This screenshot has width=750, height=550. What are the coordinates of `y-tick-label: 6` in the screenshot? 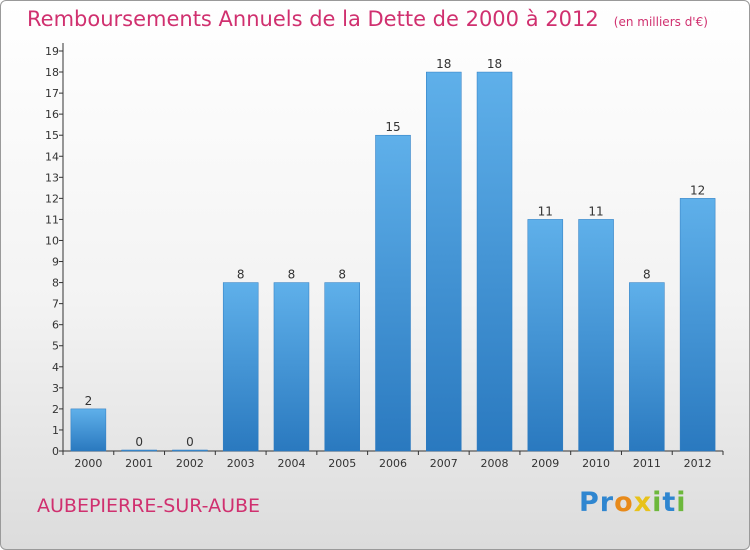 It's located at (55, 325).